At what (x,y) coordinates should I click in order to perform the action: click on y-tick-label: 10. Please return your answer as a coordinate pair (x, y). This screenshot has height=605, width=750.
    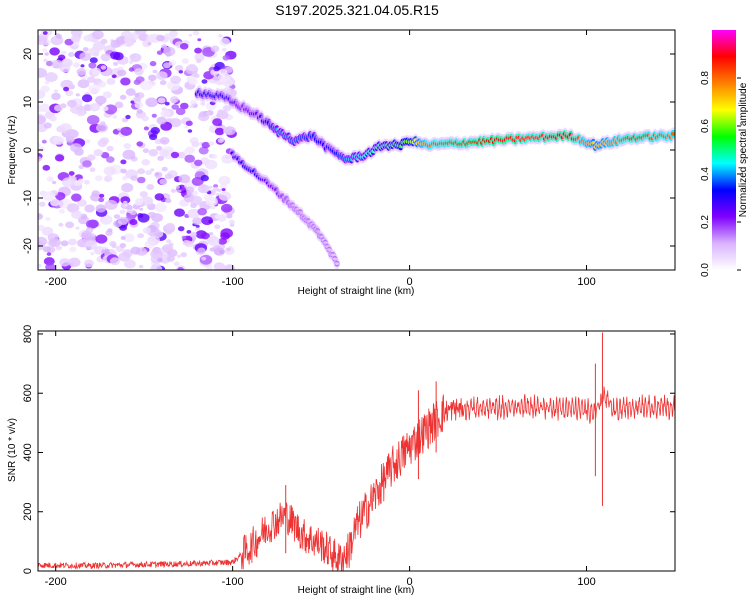
    Looking at the image, I should click on (28, 102).